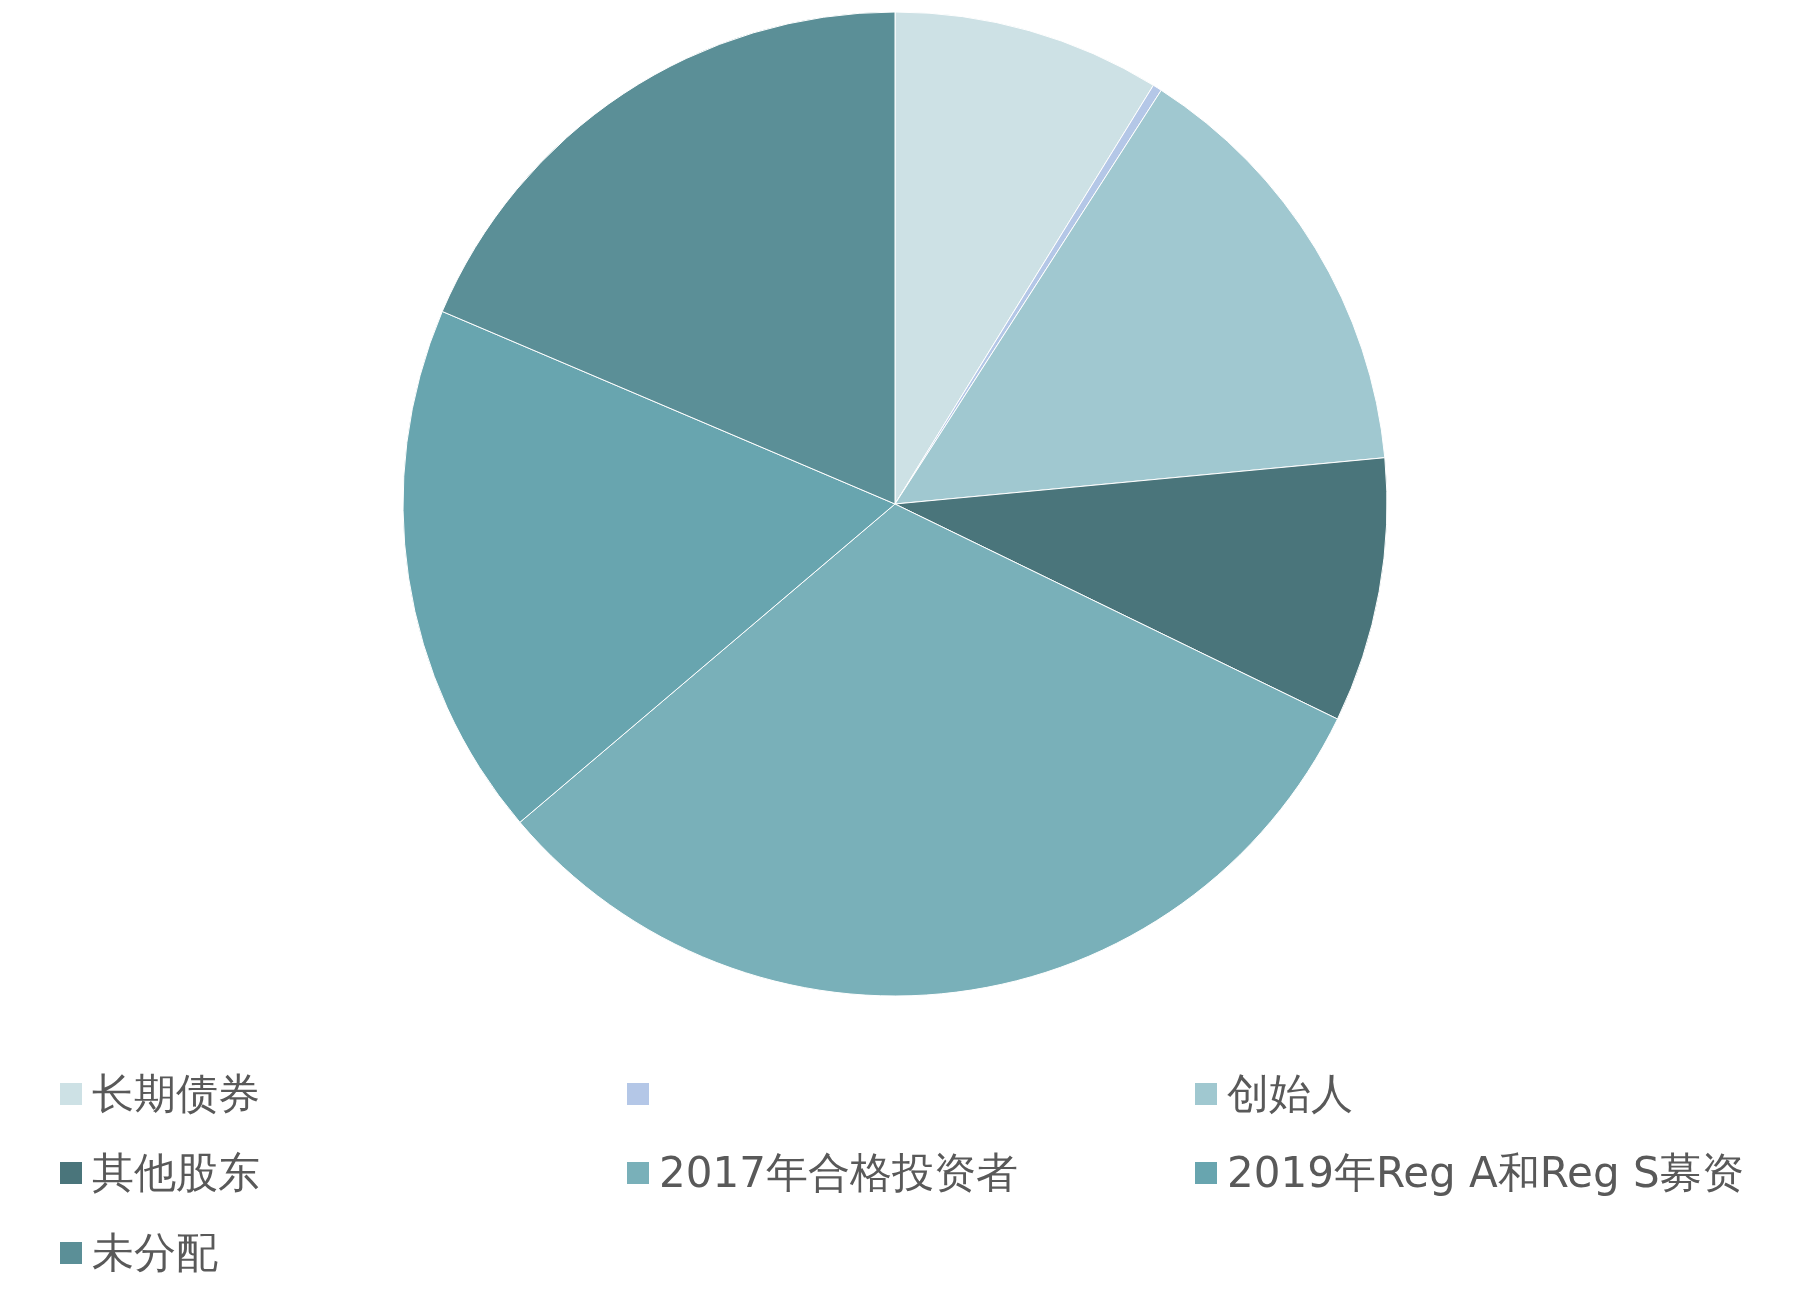  I want to click on legend-label: 其他股东, so click(176, 1172).